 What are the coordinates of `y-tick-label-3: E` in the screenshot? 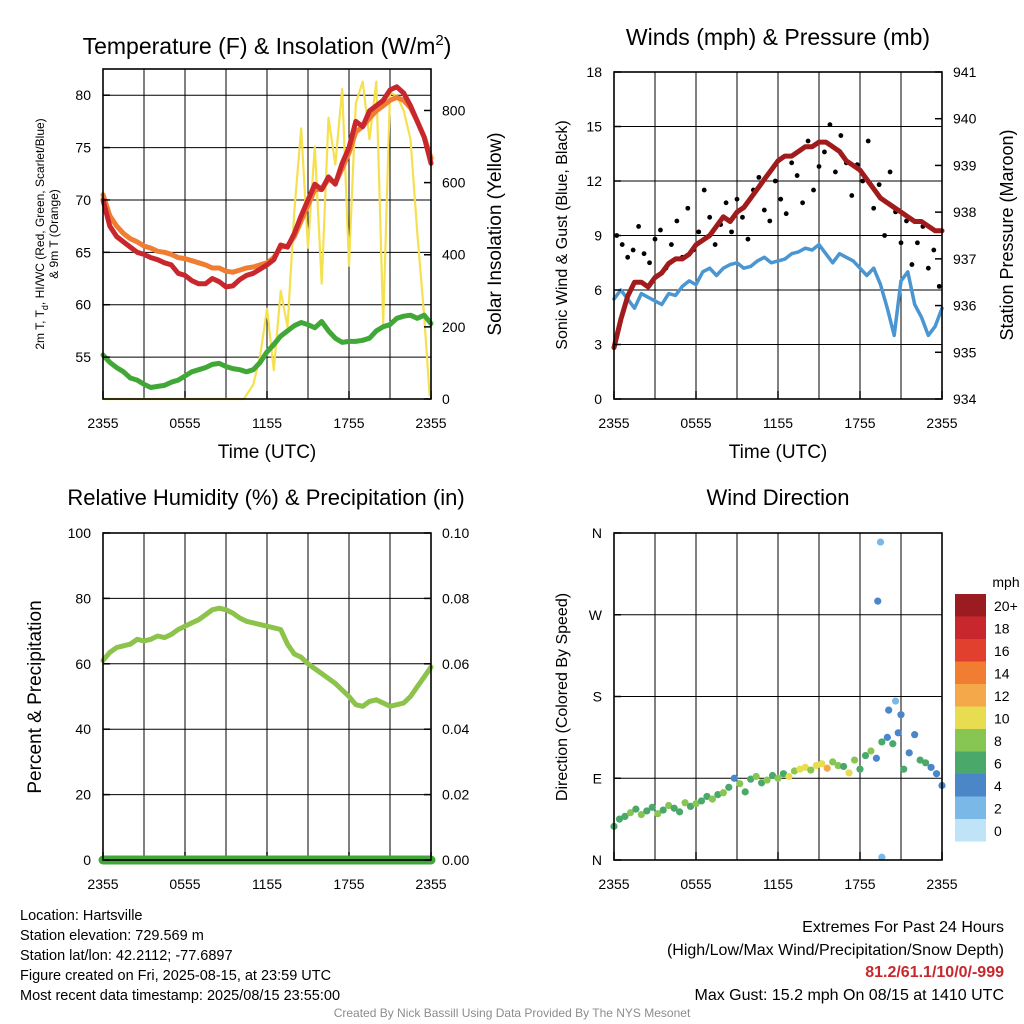 It's located at (597, 778).